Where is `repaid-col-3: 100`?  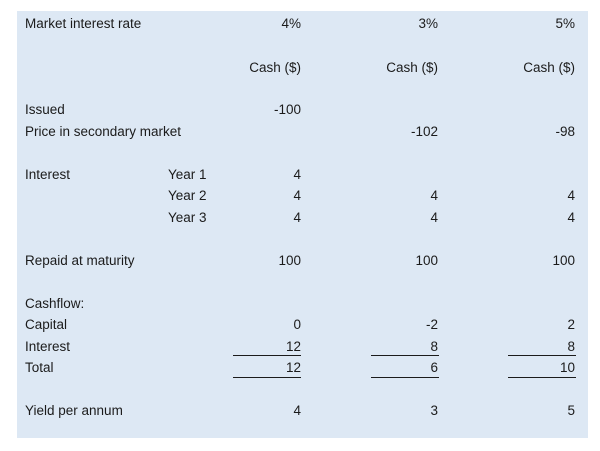 repaid-col-3: 100 is located at coordinates (563, 260).